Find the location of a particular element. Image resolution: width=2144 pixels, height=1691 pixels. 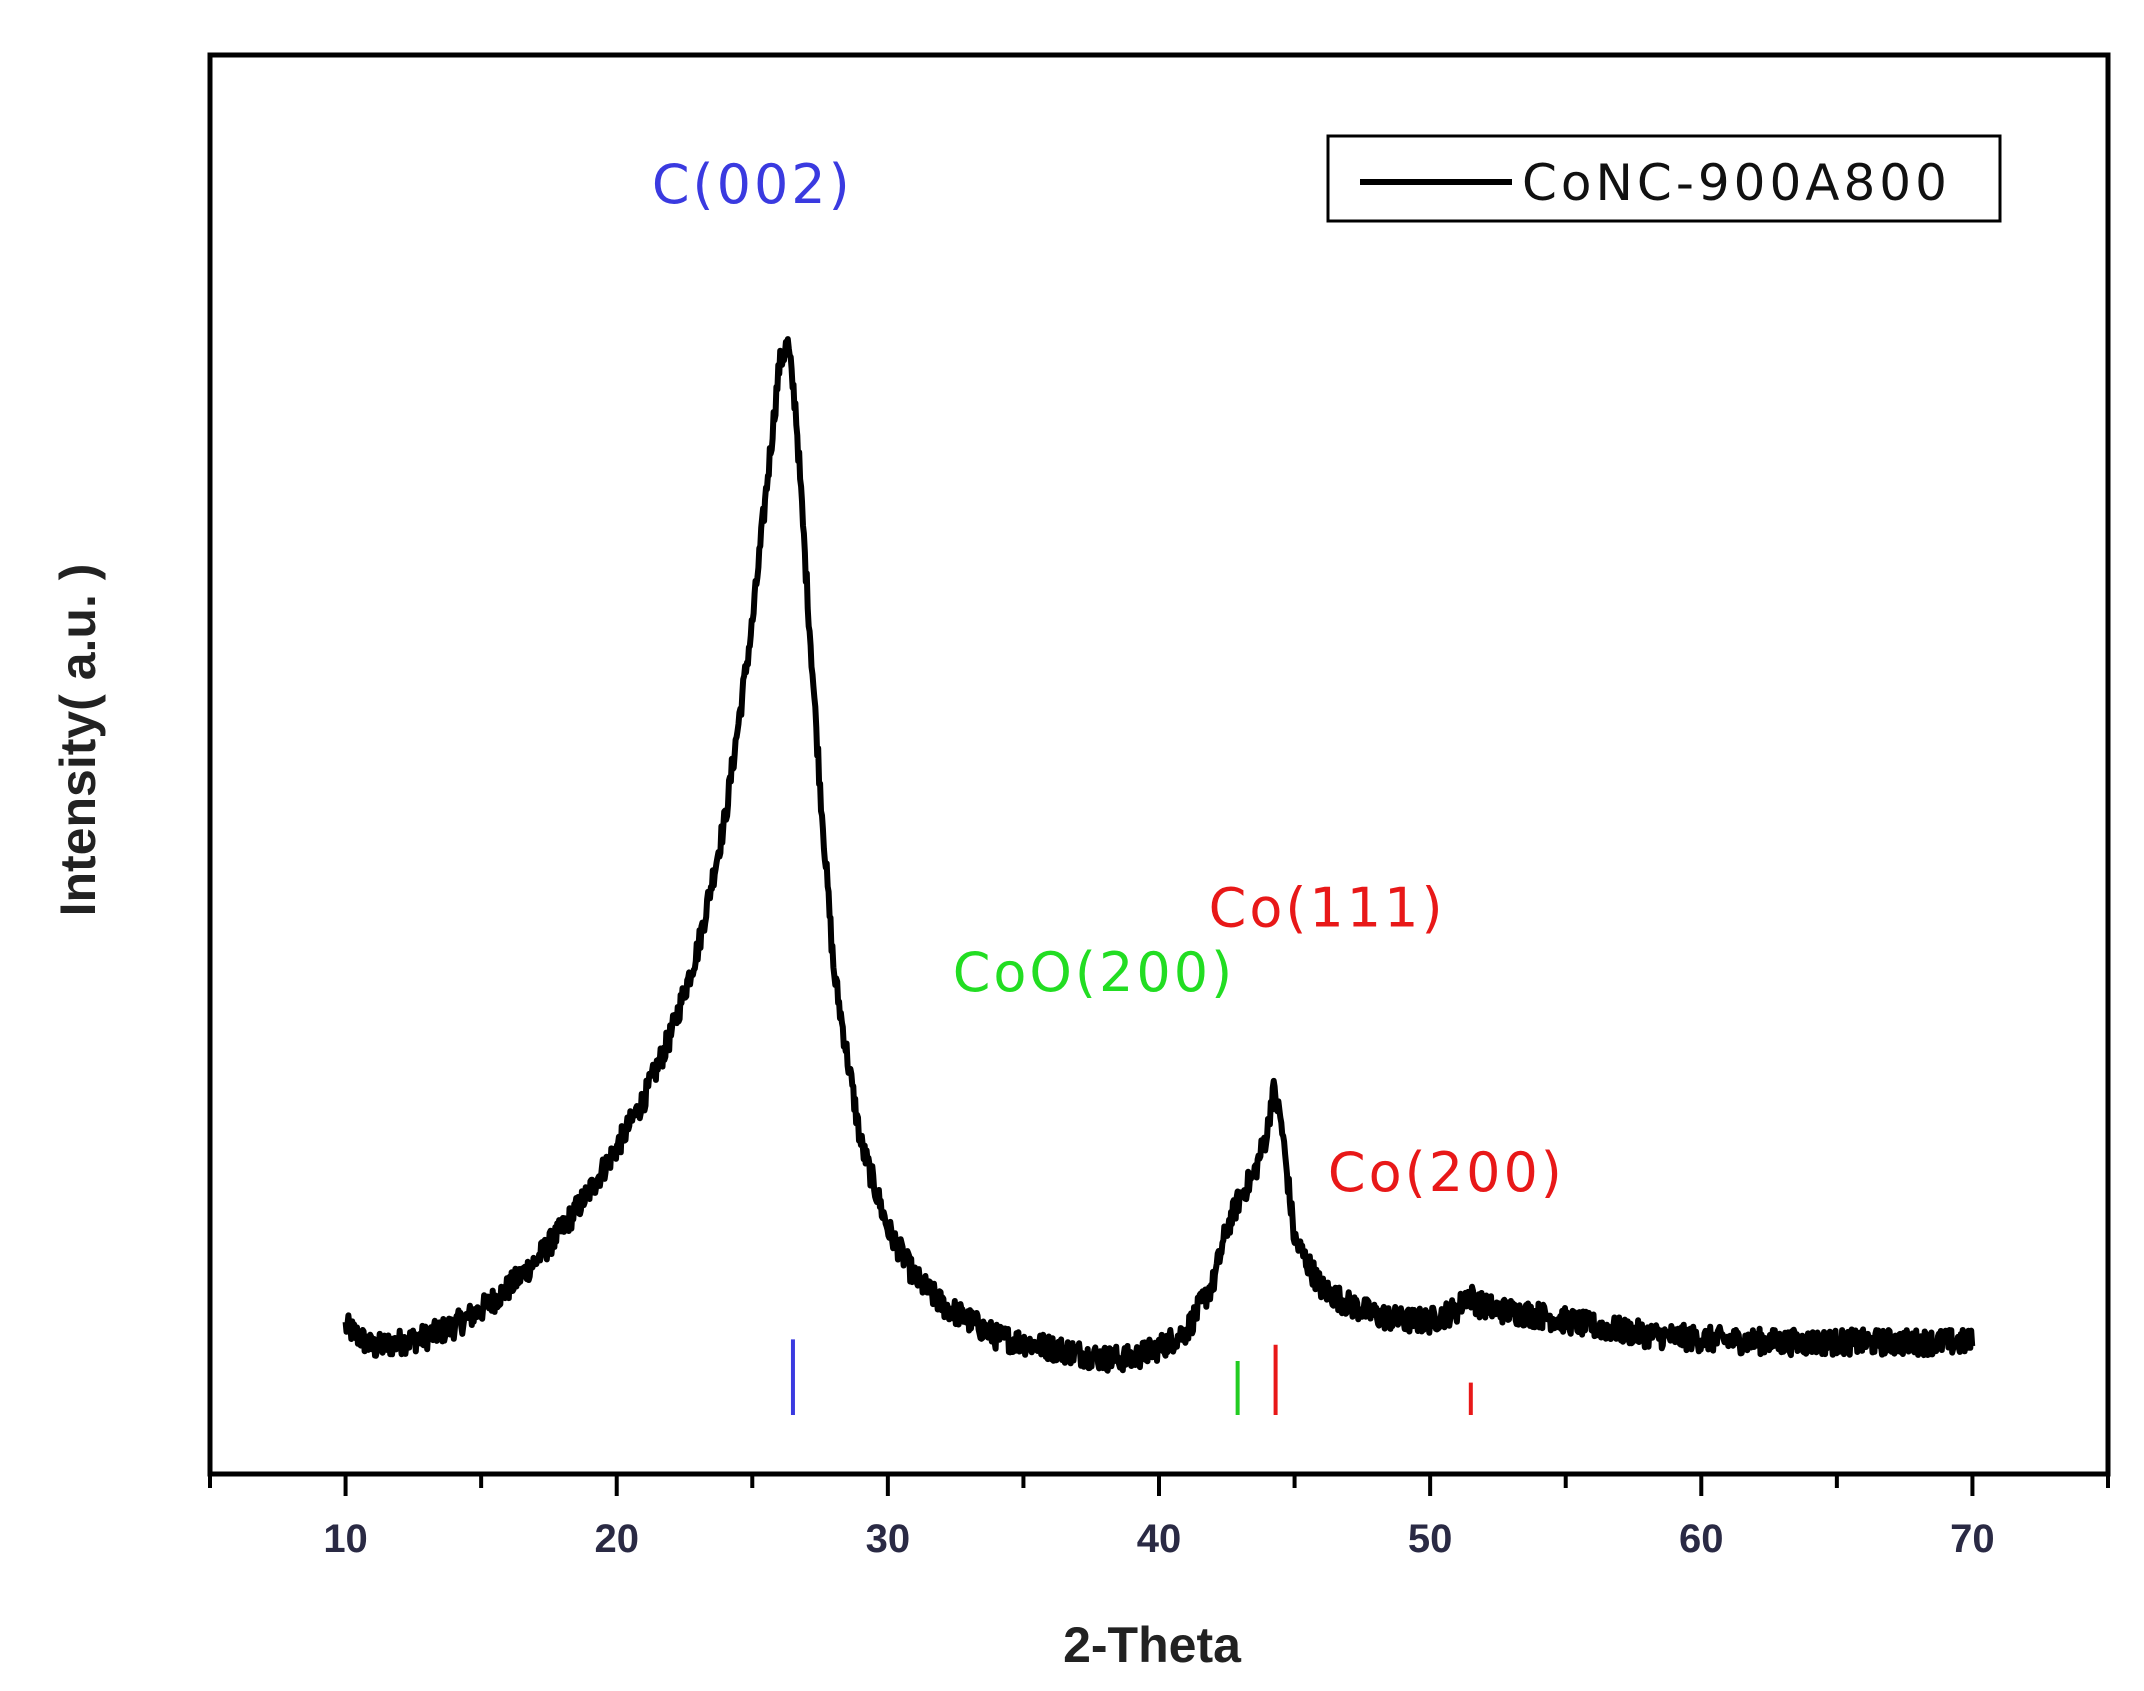

legend: CoNC-900A800 is located at coordinates (1664, 178).